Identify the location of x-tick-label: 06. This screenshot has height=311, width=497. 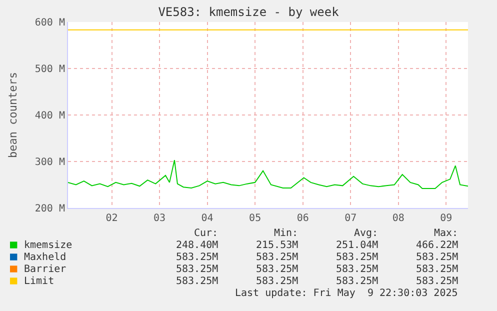
(302, 218).